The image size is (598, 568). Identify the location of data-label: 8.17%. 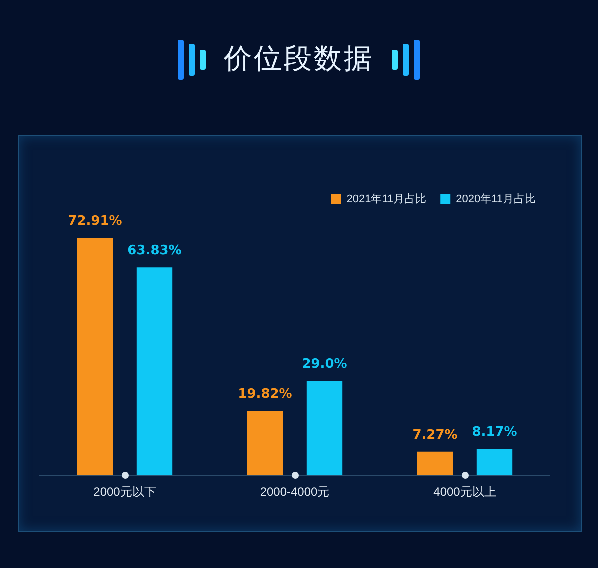
(495, 432).